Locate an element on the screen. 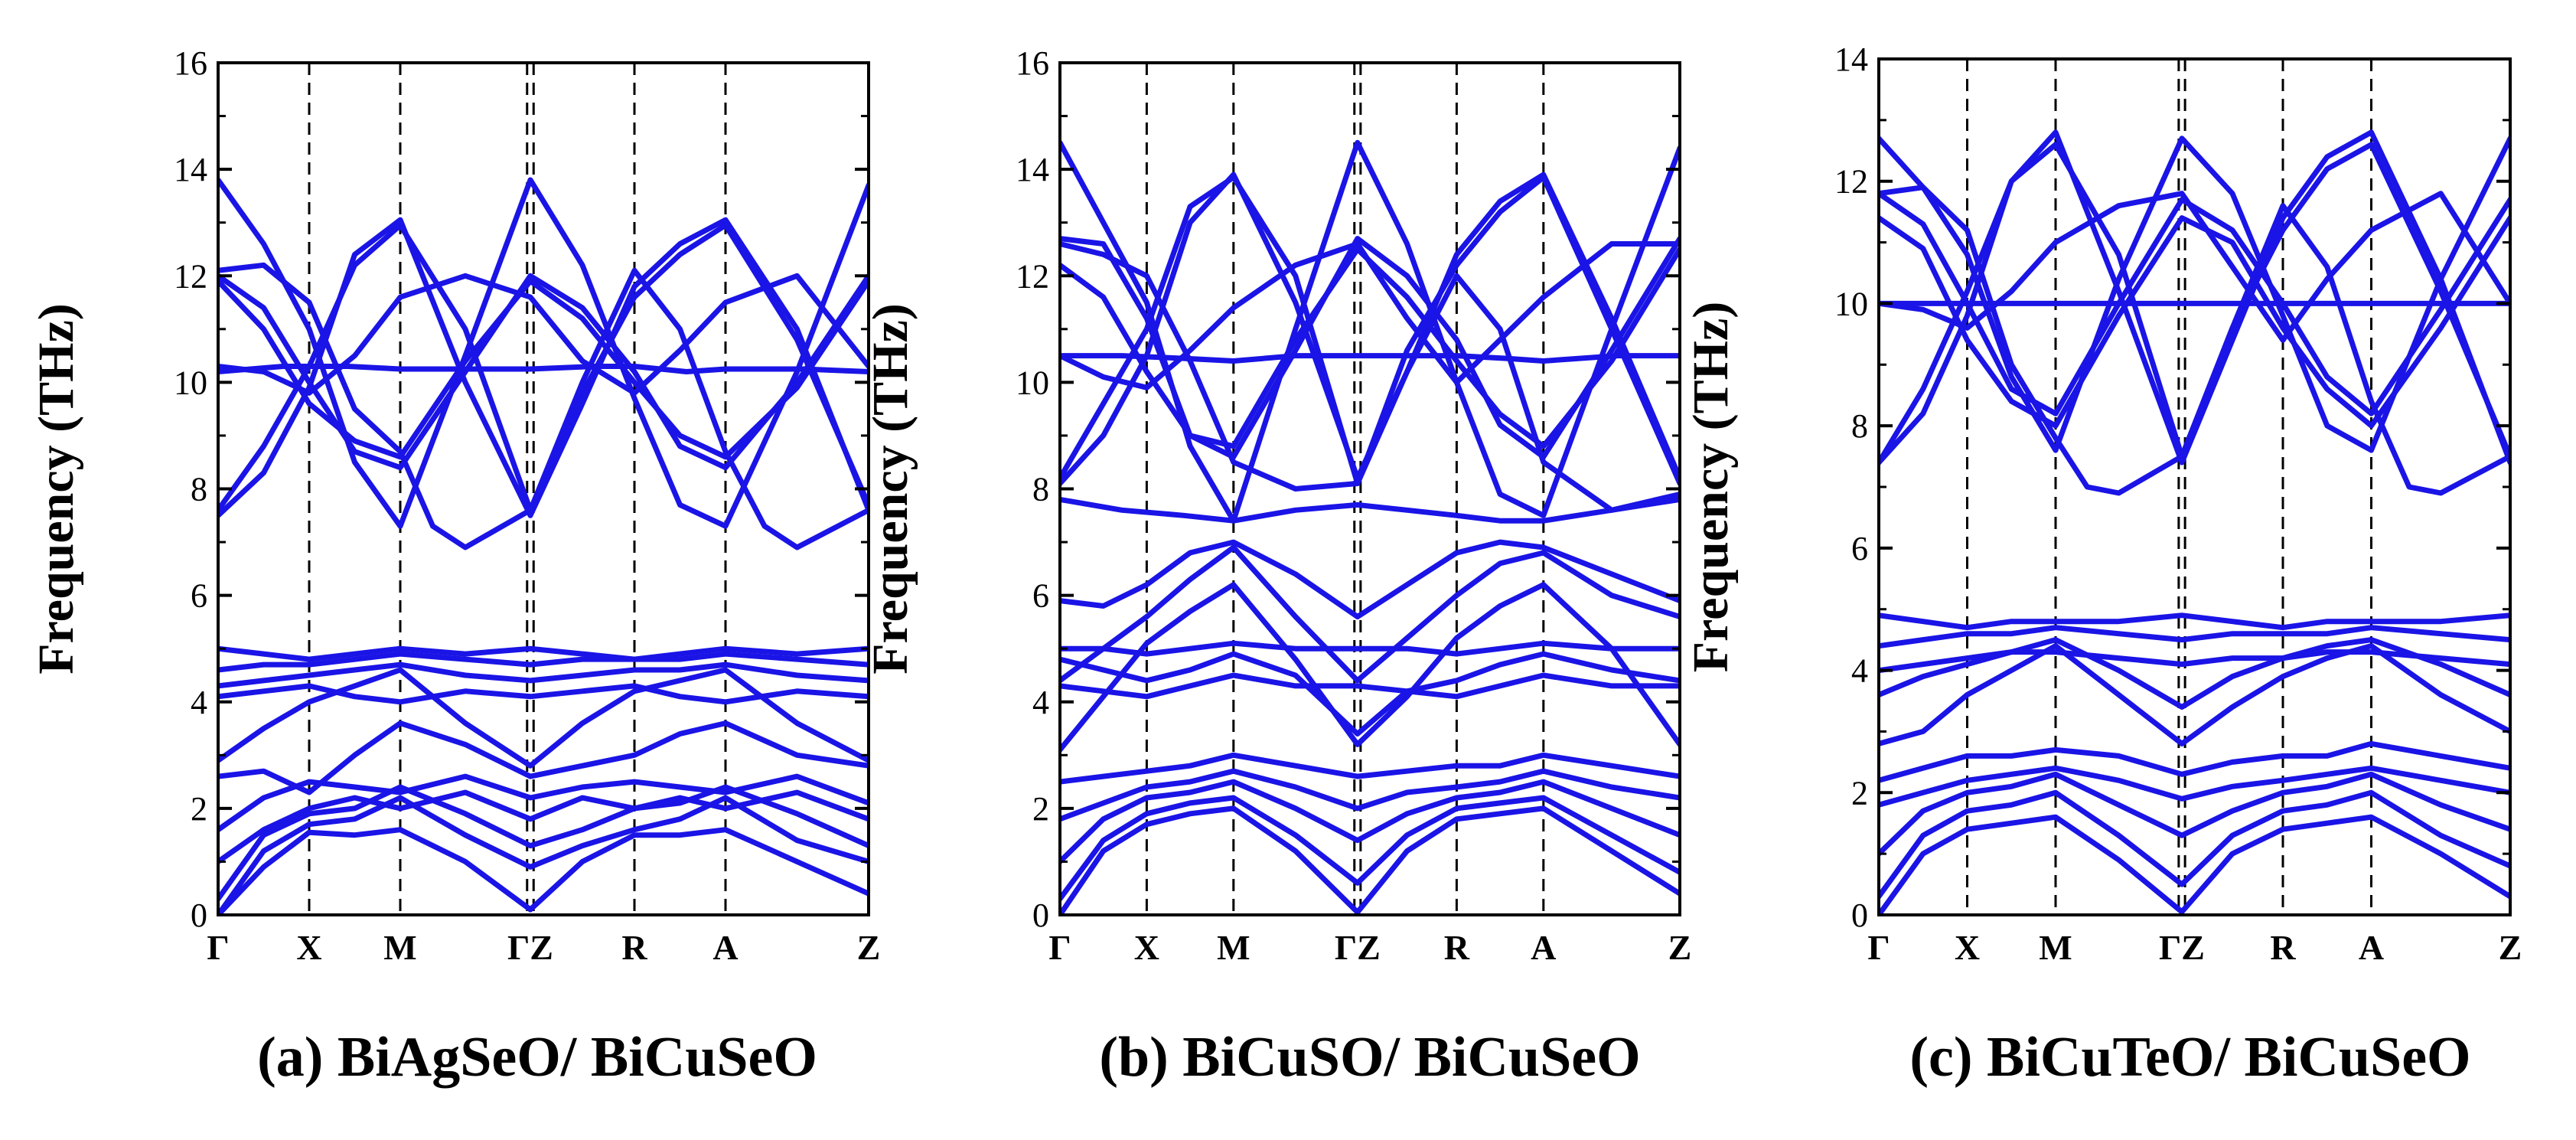 This screenshot has height=1140, width=2576. band-opt1 is located at coordinates (2194, 297).